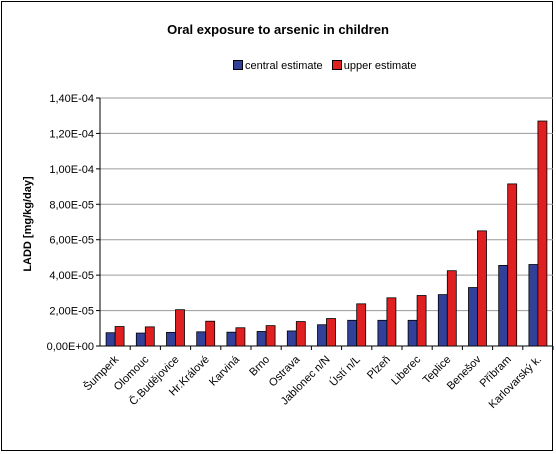 The width and height of the screenshot is (556, 454). Describe the element at coordinates (70, 347) in the screenshot. I see `y-tick-label: 0,00E+00` at that location.